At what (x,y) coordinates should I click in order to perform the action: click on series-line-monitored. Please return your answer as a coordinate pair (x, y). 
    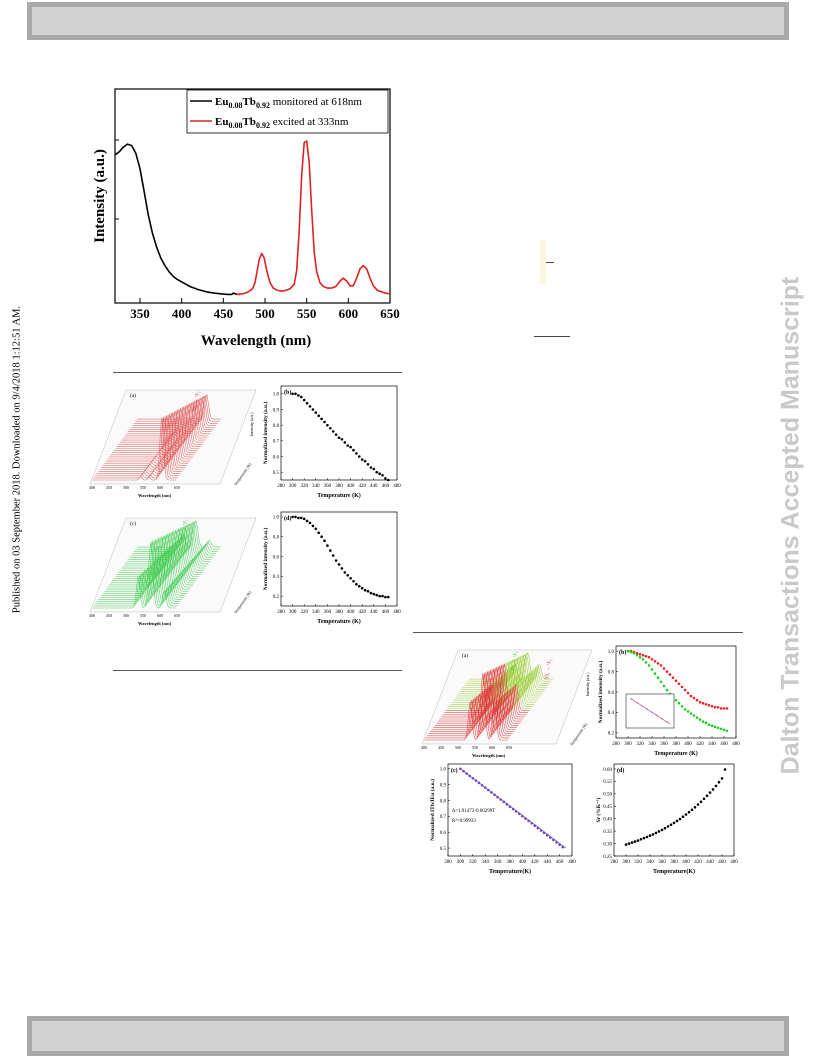
    Looking at the image, I should click on (177, 219).